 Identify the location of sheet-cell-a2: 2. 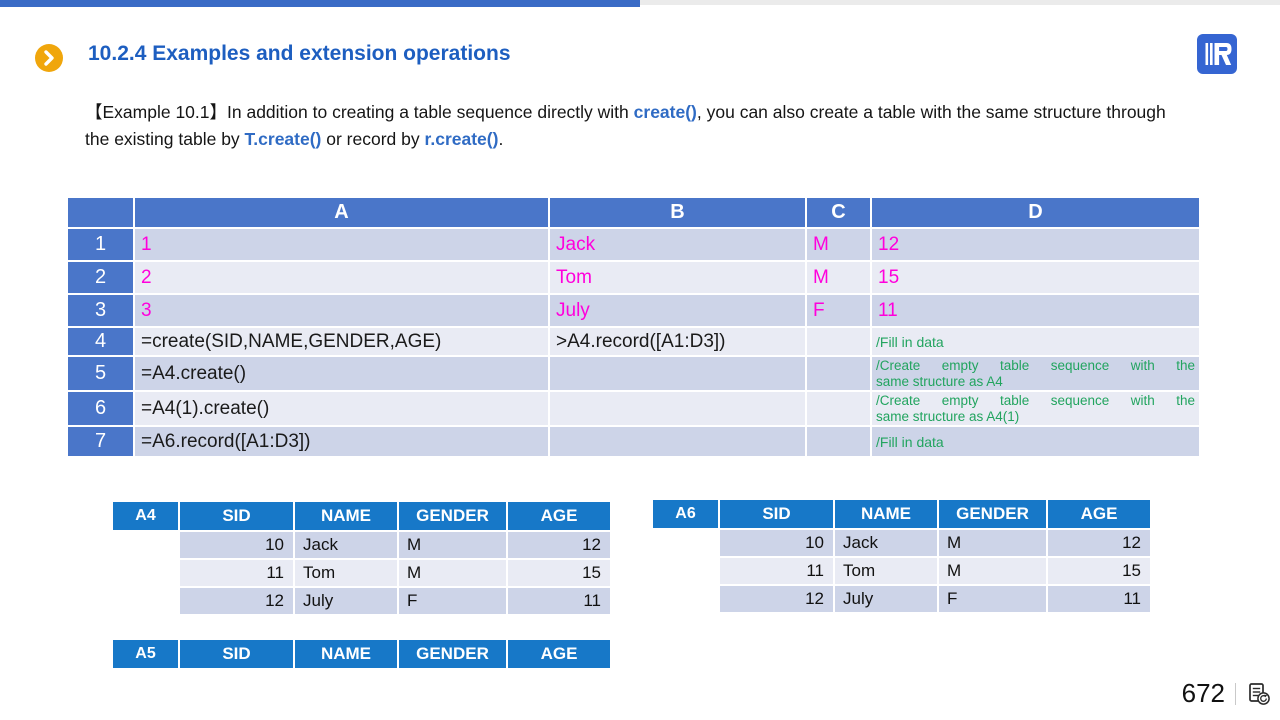
(341, 277).